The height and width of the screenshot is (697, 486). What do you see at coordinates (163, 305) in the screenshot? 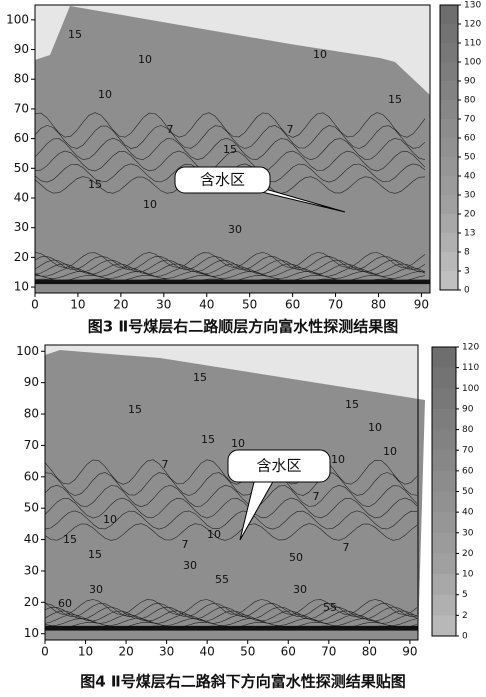
I see `x-tick-label: 30` at bounding box center [163, 305].